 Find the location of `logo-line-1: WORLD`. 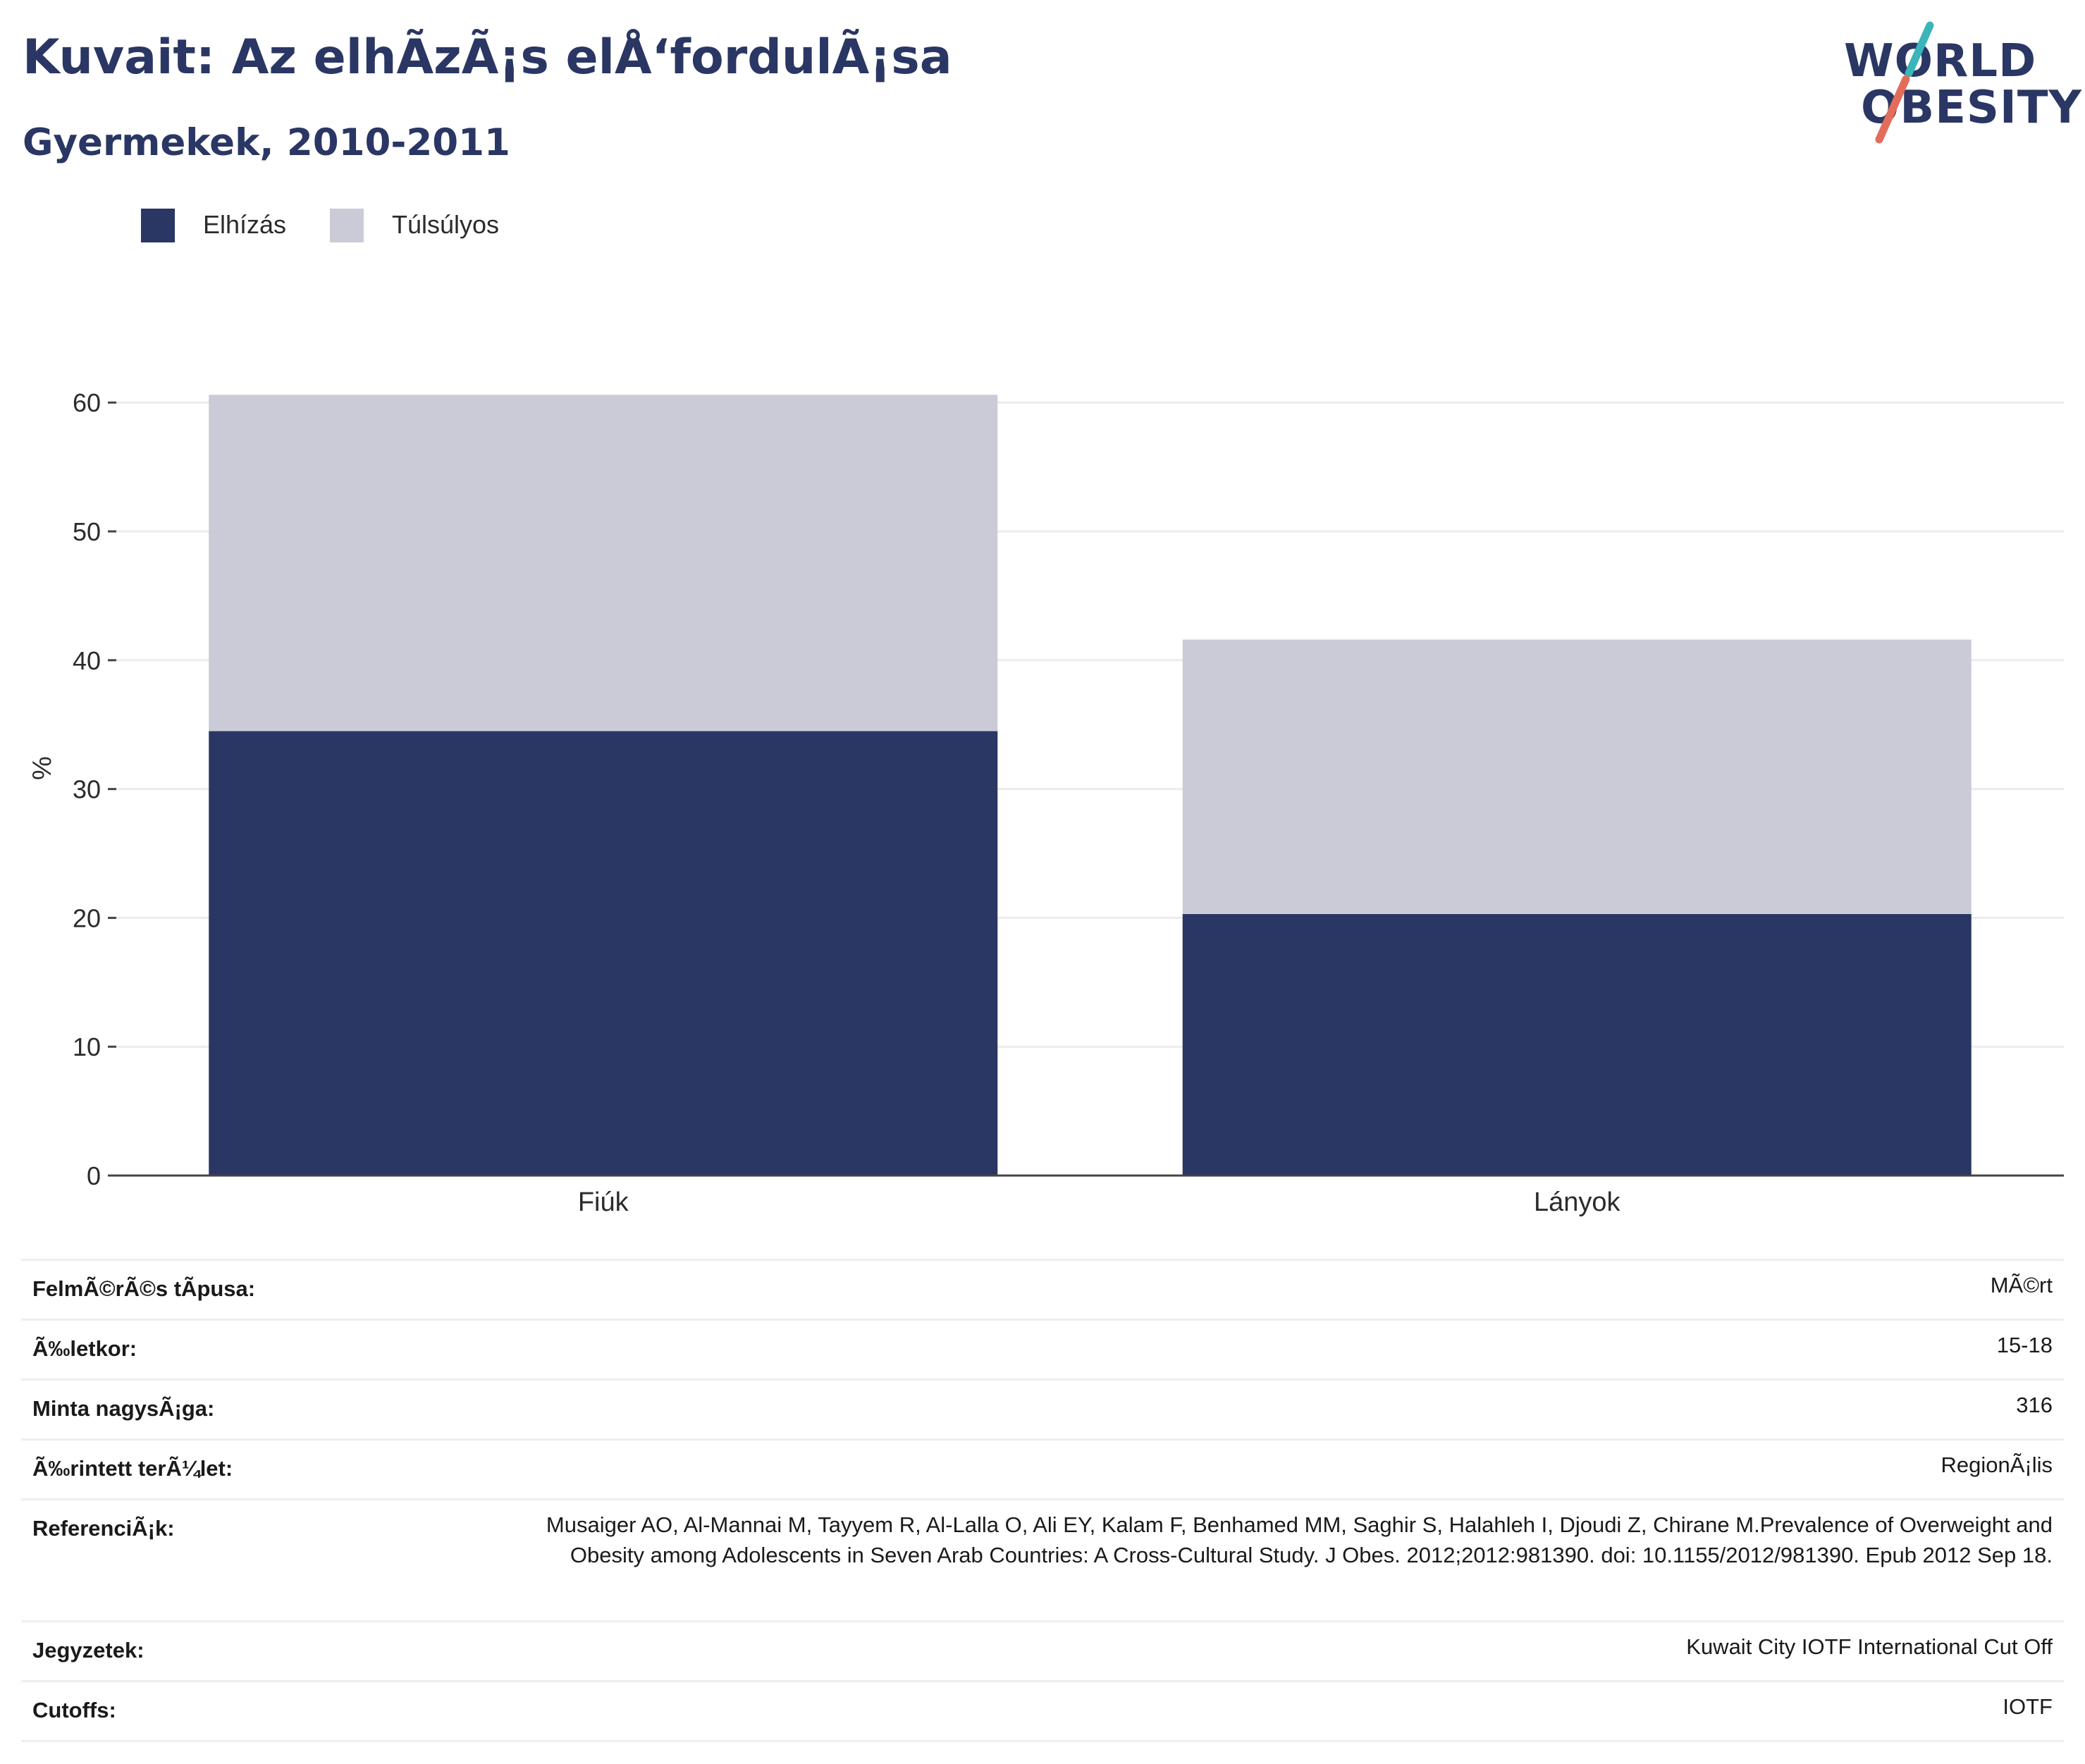

logo-line-1: WORLD is located at coordinates (1940, 61).